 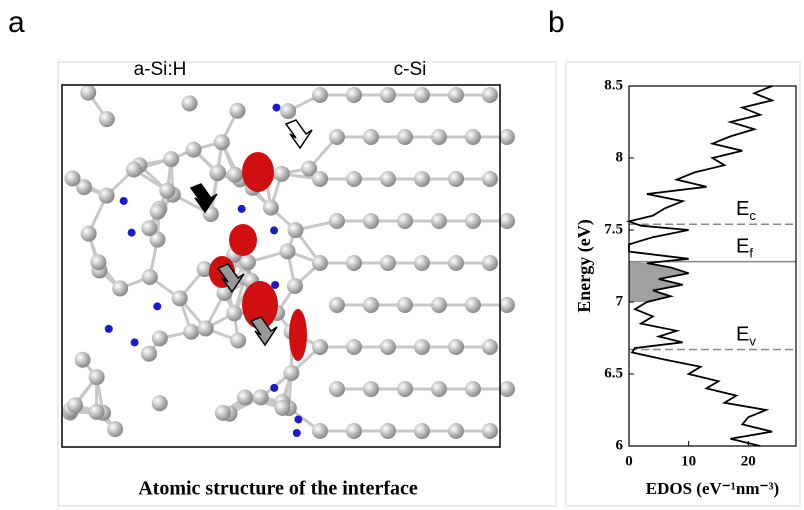 I want to click on region-label: a-Si:H, so click(x=160, y=69).